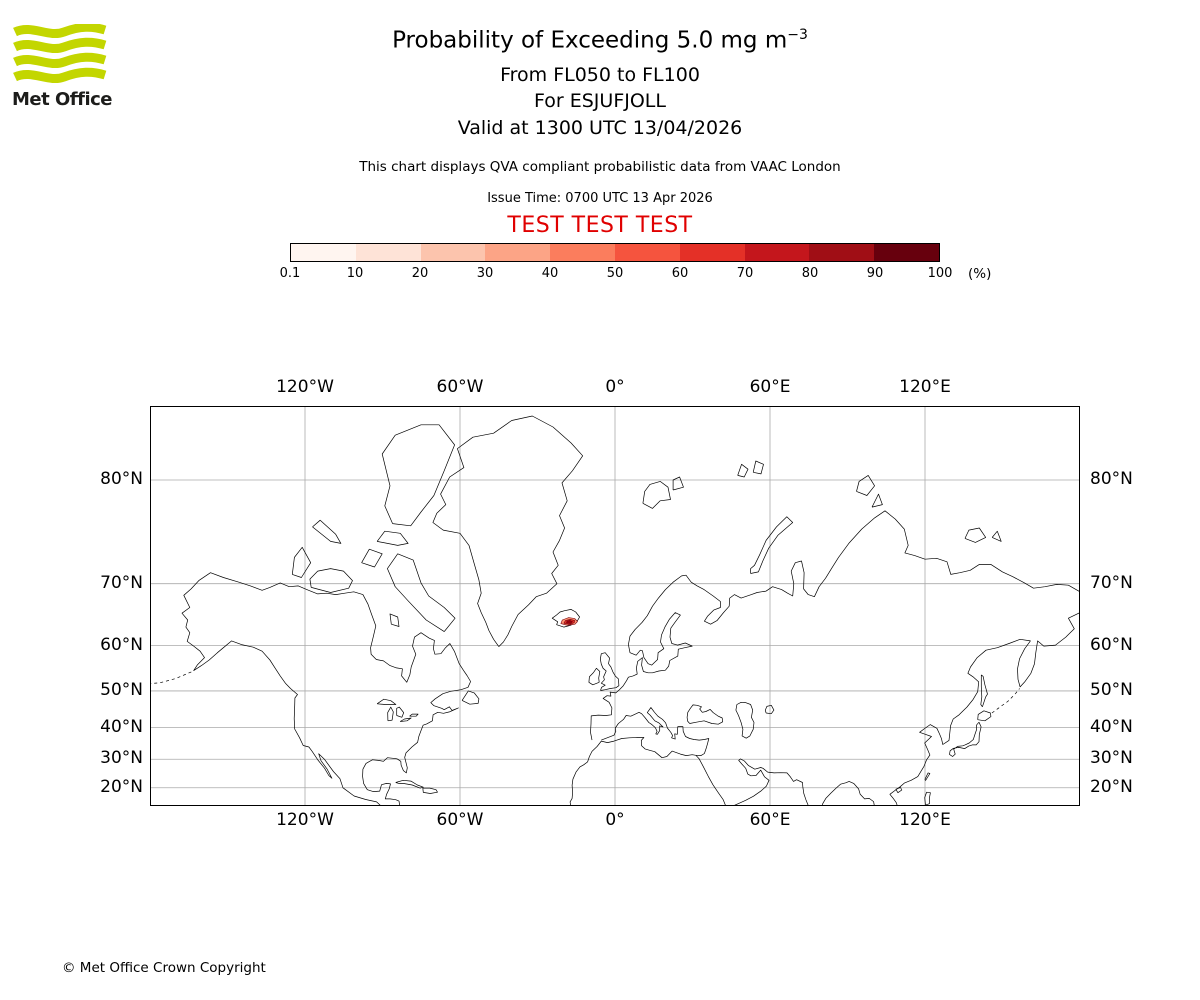 This screenshot has height=1000, width=1200. Describe the element at coordinates (1111, 582) in the screenshot. I see `latitude-label-right: 70°N` at that location.